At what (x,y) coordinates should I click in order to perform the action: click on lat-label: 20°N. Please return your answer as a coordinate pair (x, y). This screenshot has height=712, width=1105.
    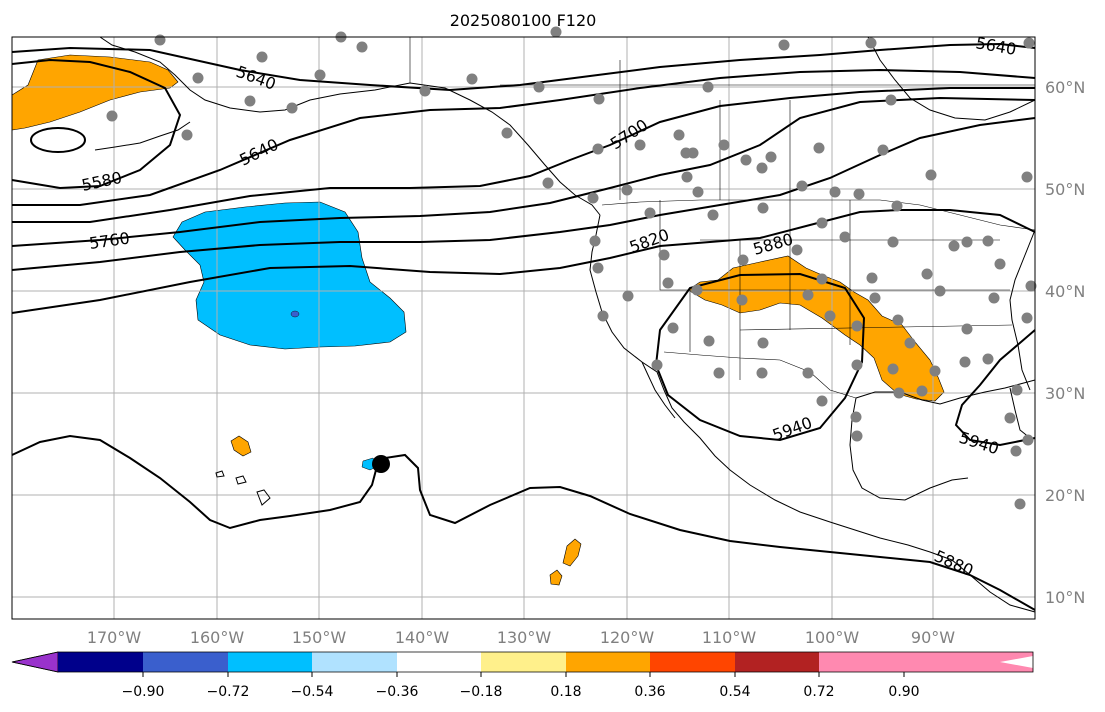
    Looking at the image, I should click on (1065, 495).